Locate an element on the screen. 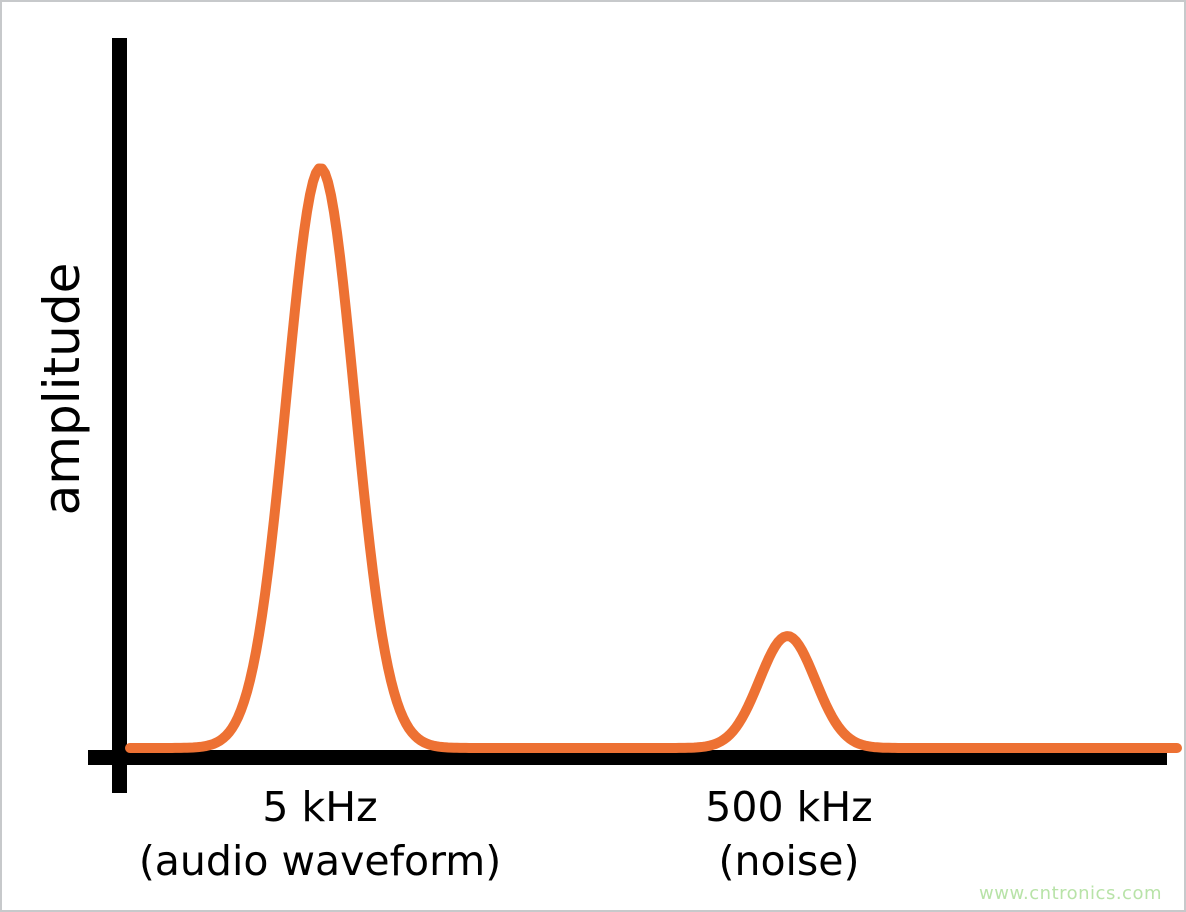  peak-description-label: (noise) is located at coordinates (789, 861).